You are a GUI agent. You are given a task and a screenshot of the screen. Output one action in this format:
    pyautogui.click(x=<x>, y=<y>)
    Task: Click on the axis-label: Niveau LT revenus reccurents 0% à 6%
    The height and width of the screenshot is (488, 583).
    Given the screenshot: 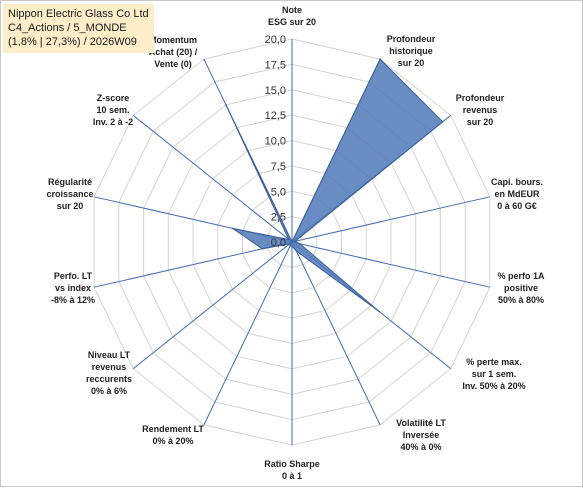 What is the action you would take?
    pyautogui.click(x=109, y=373)
    